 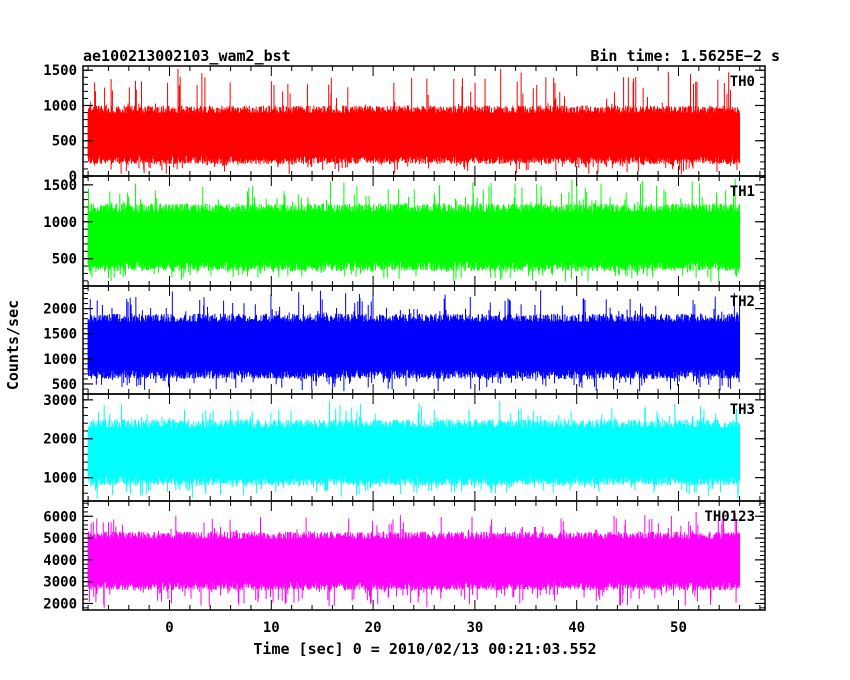 What do you see at coordinates (729, 517) in the screenshot?
I see `series-label-th0123: TH0123` at bounding box center [729, 517].